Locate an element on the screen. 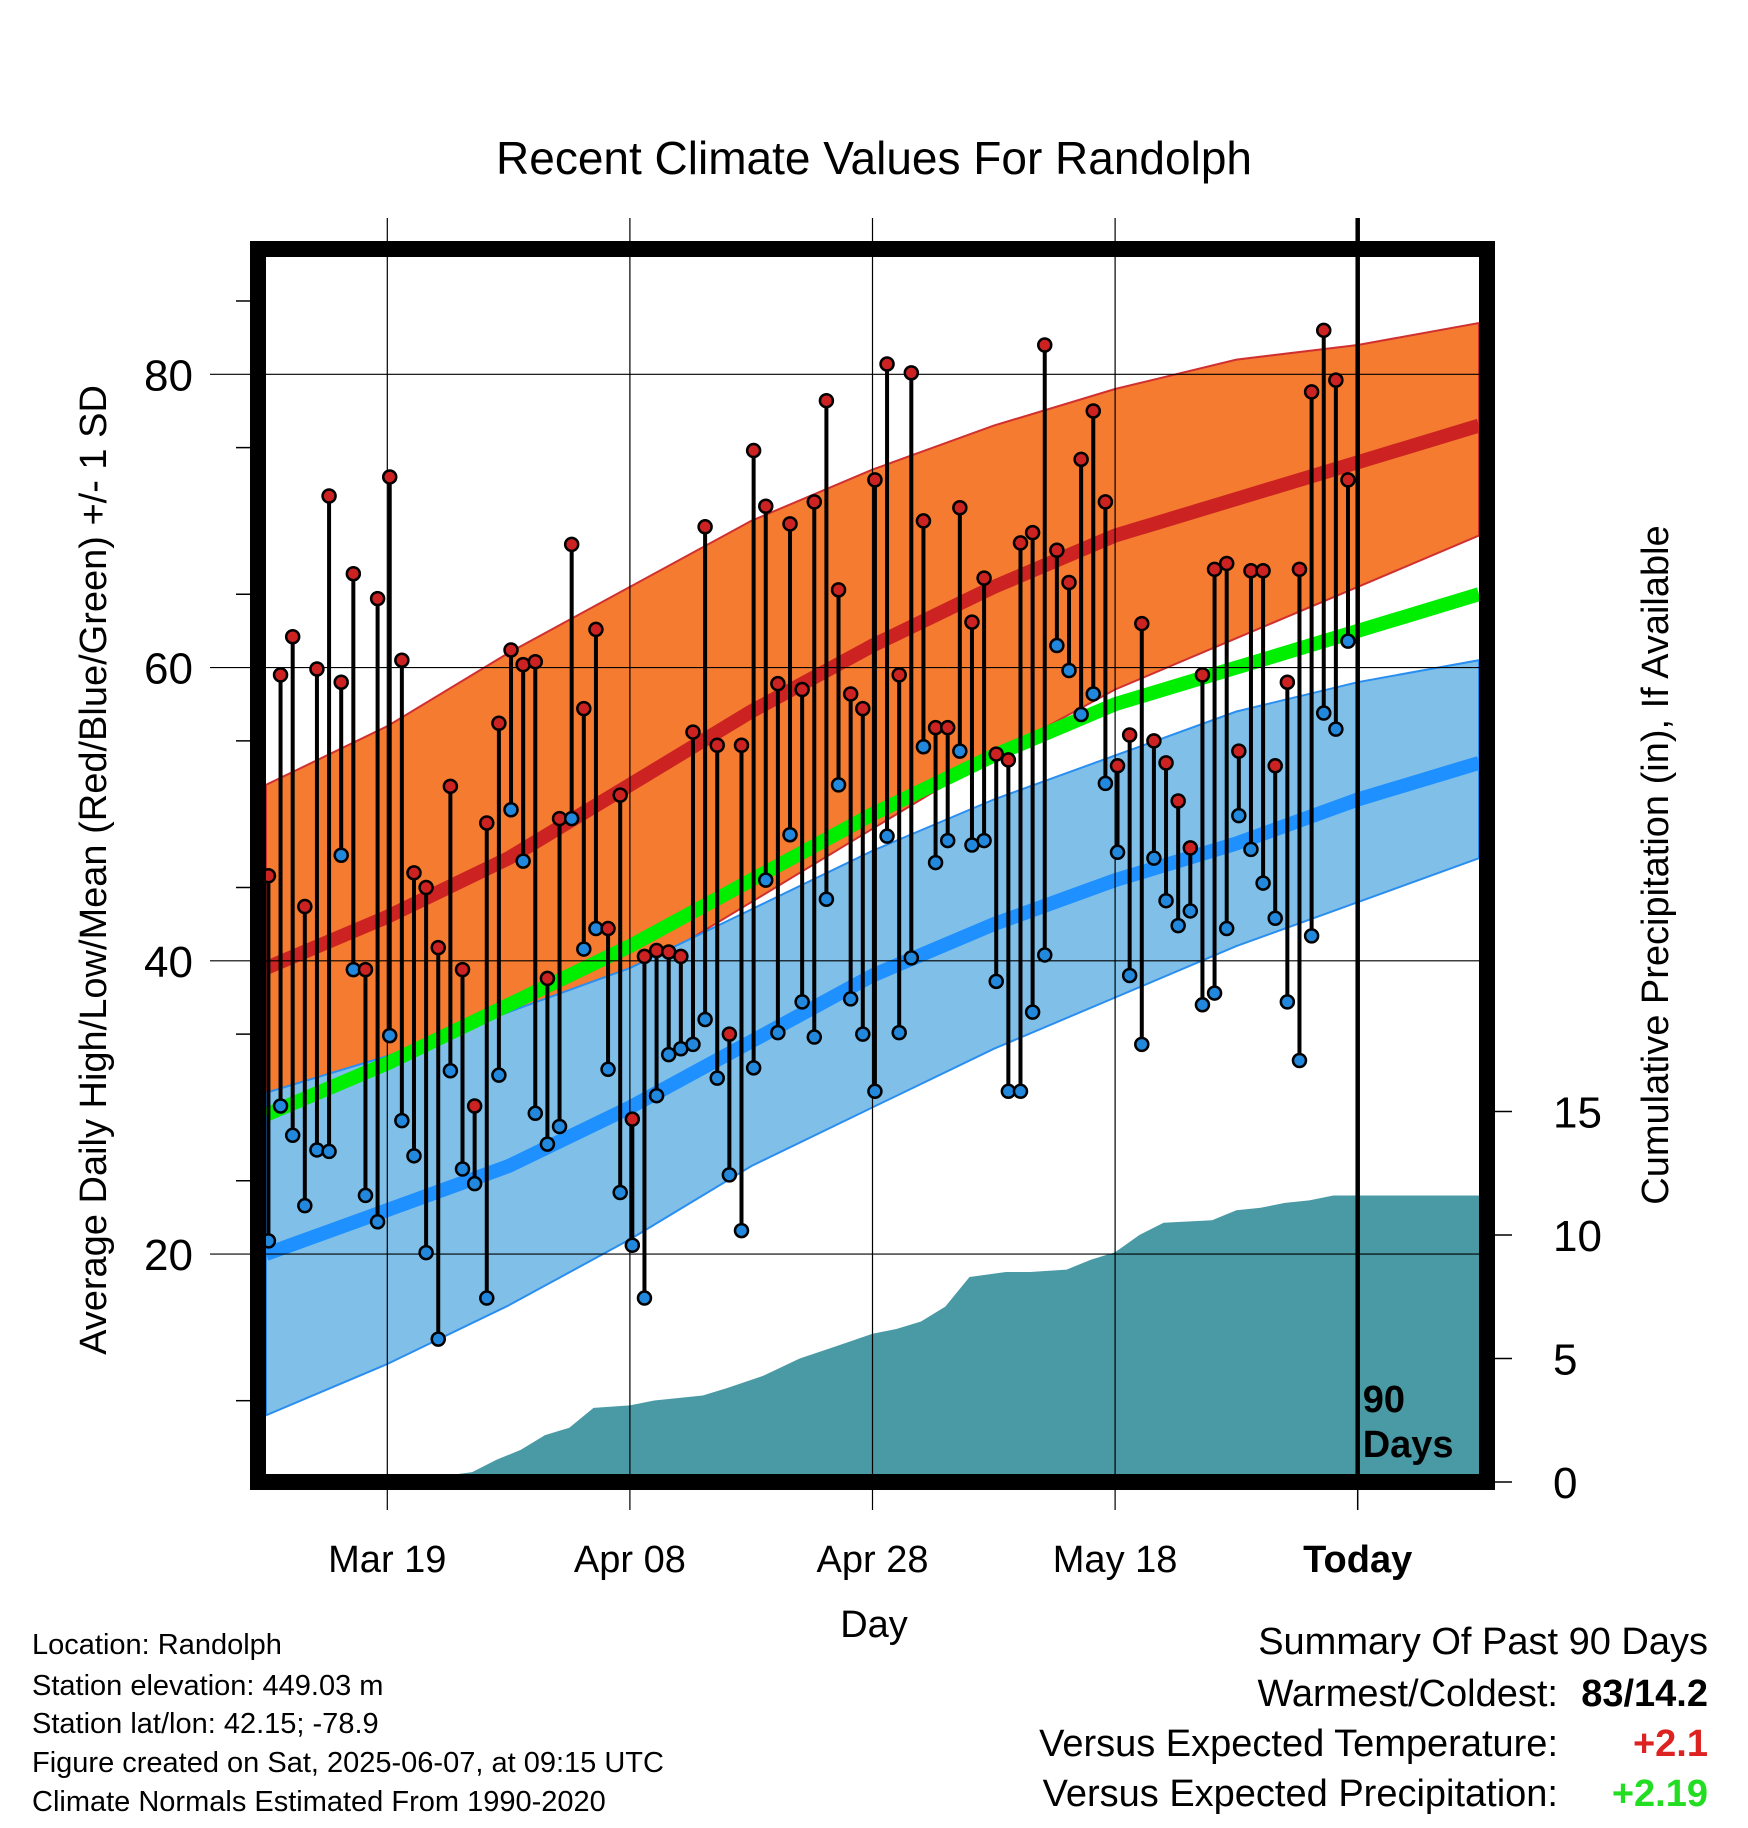 Image resolution: width=1748 pixels, height=1828 pixels. summary-temp-row: Versus Expected Temperature: +2.1 is located at coordinates (1373, 1744).